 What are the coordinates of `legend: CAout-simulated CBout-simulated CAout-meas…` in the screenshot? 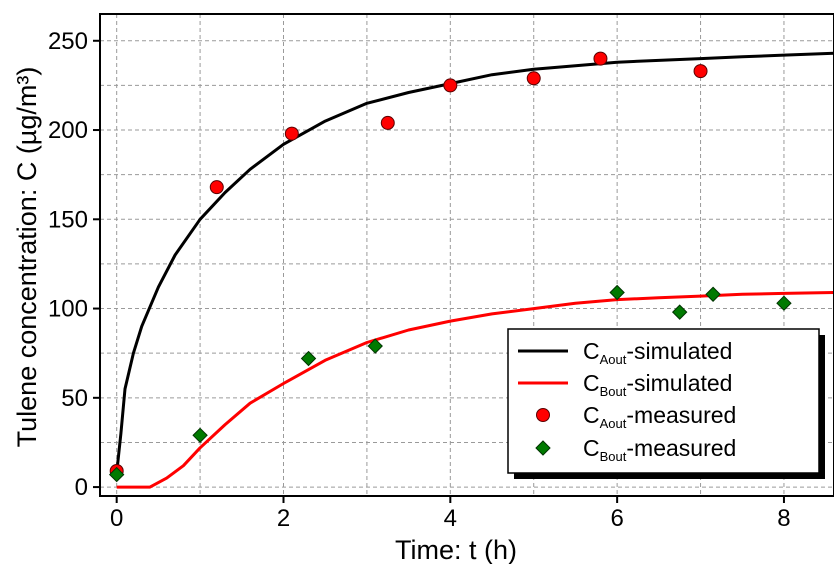 It's located at (666, 403).